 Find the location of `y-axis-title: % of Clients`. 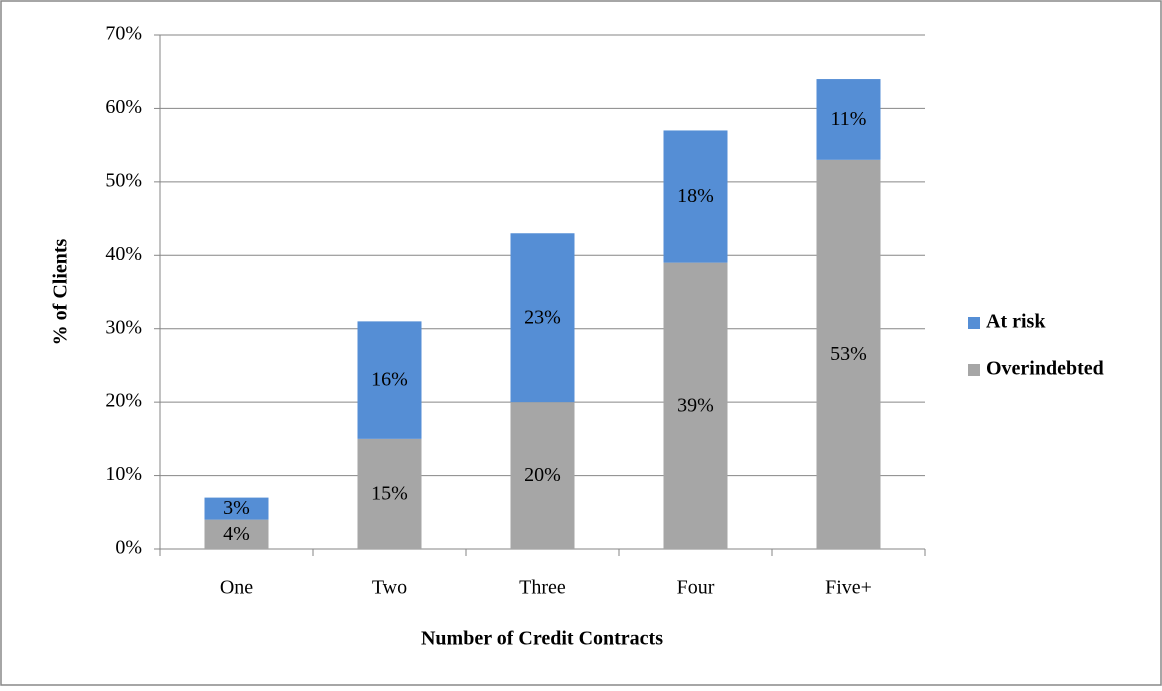

y-axis-title: % of Clients is located at coordinates (61, 291).